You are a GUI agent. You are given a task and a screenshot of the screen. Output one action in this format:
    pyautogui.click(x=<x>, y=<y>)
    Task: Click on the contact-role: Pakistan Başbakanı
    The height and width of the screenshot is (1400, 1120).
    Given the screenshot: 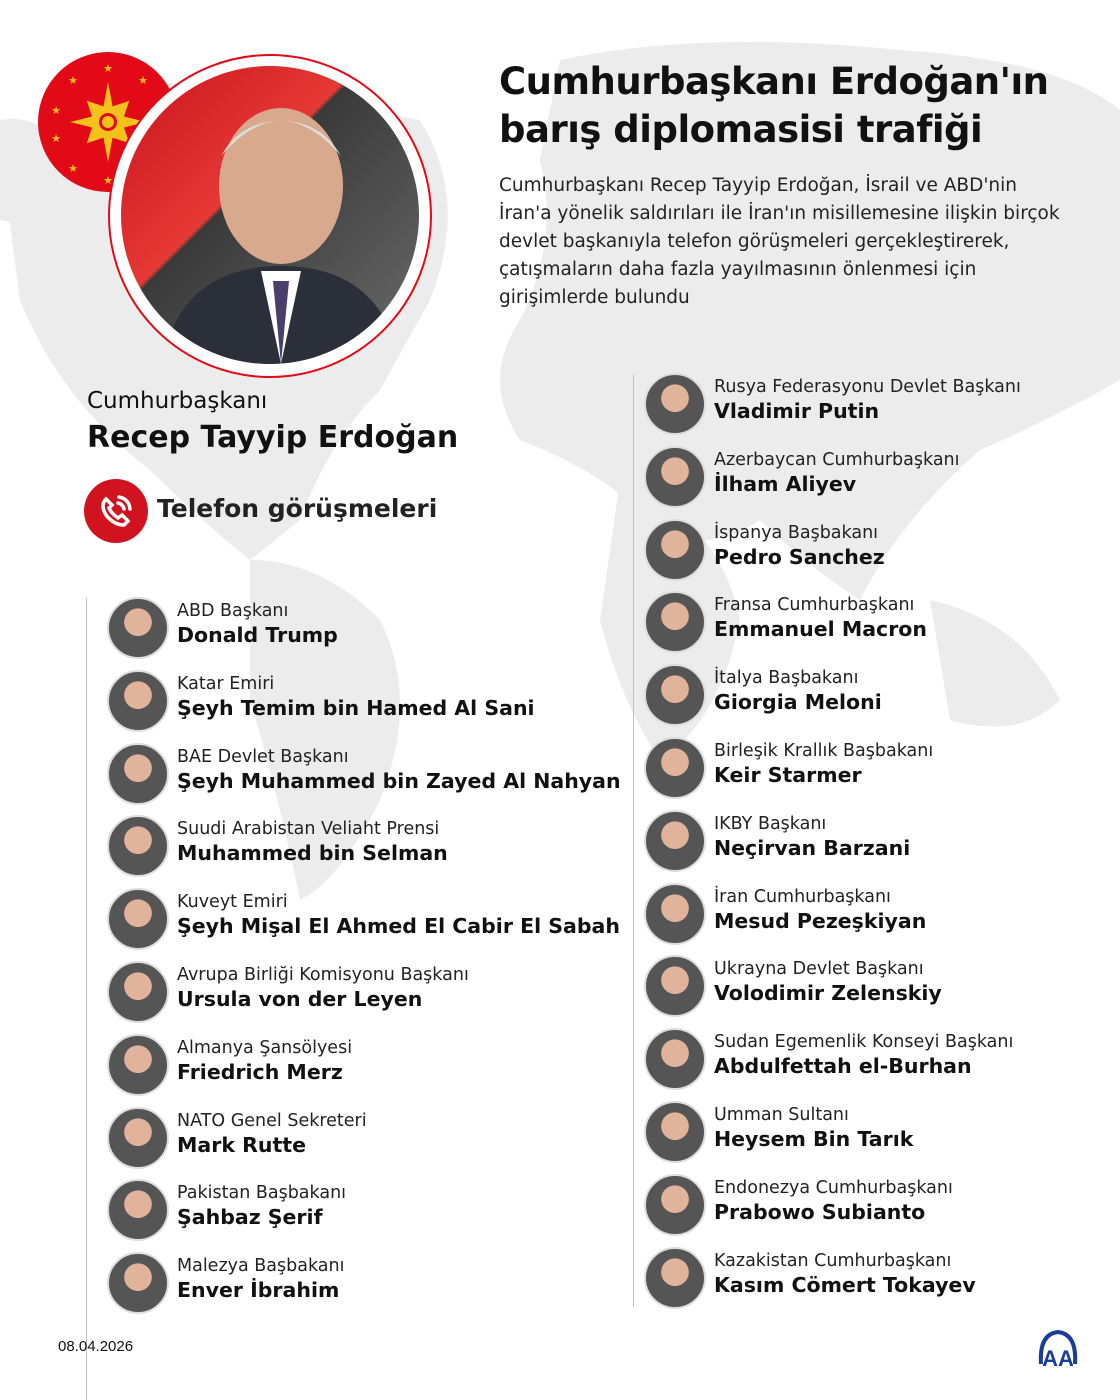 What is the action you would take?
    pyautogui.click(x=262, y=1193)
    